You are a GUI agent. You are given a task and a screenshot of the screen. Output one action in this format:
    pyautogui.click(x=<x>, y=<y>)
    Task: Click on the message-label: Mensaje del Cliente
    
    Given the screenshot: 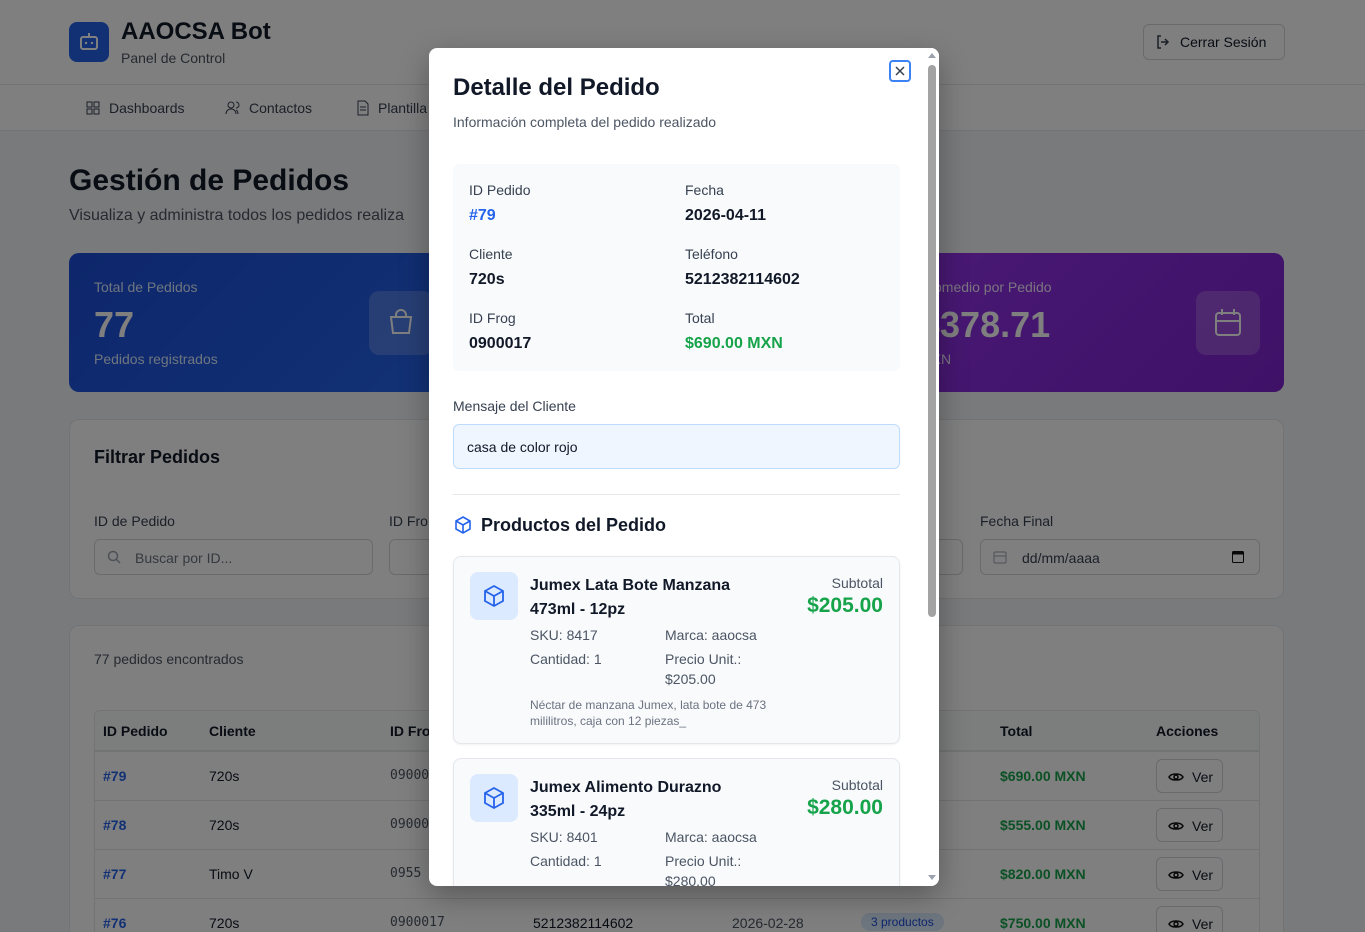 What is the action you would take?
    pyautogui.click(x=514, y=406)
    